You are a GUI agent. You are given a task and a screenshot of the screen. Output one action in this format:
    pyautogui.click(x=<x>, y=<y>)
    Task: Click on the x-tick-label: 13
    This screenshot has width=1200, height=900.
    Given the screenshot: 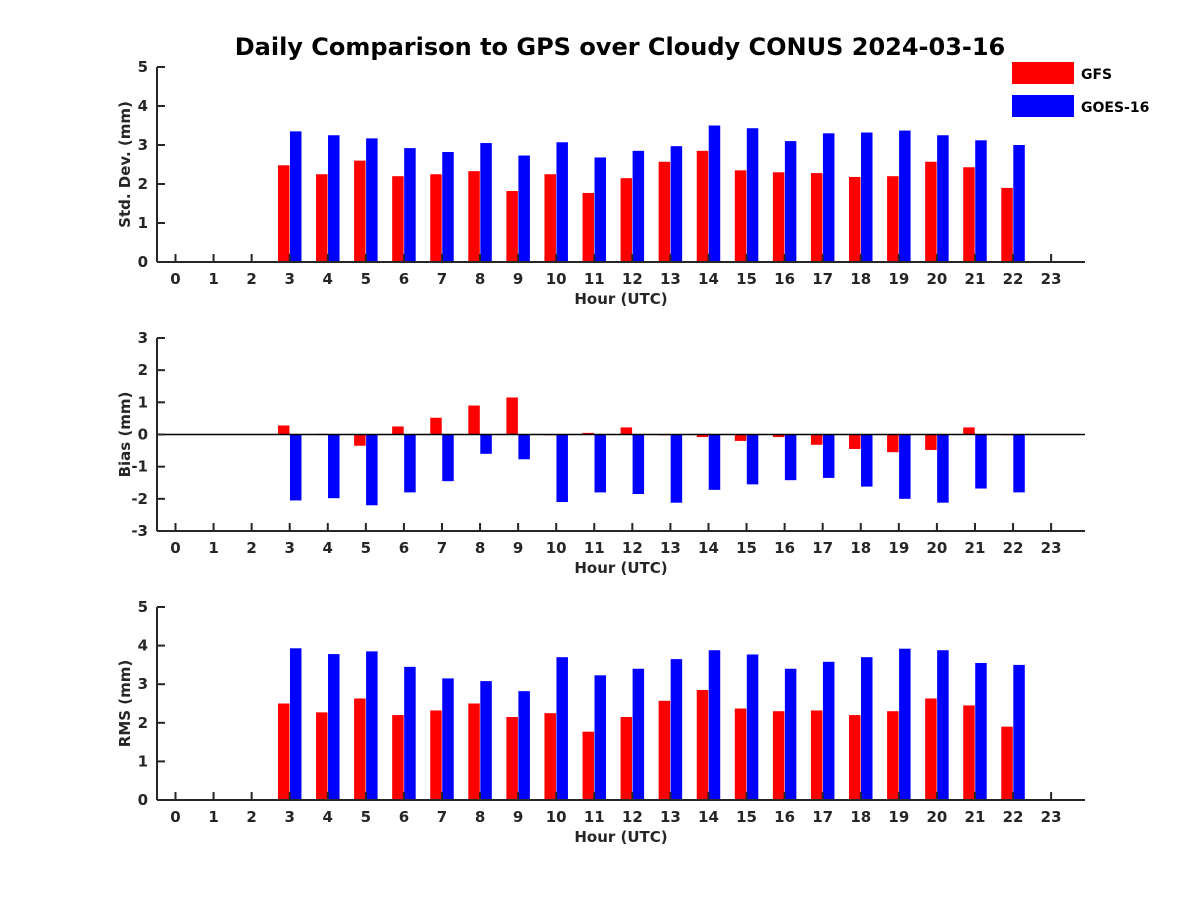 What is the action you would take?
    pyautogui.click(x=670, y=817)
    